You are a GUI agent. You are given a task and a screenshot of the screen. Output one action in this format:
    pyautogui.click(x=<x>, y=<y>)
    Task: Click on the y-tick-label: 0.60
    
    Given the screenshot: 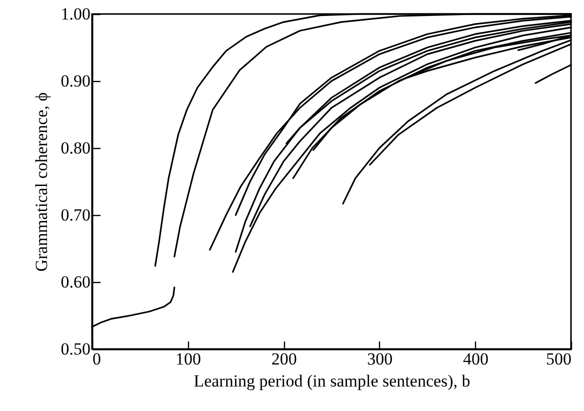 What is the action you would take?
    pyautogui.click(x=75, y=282)
    